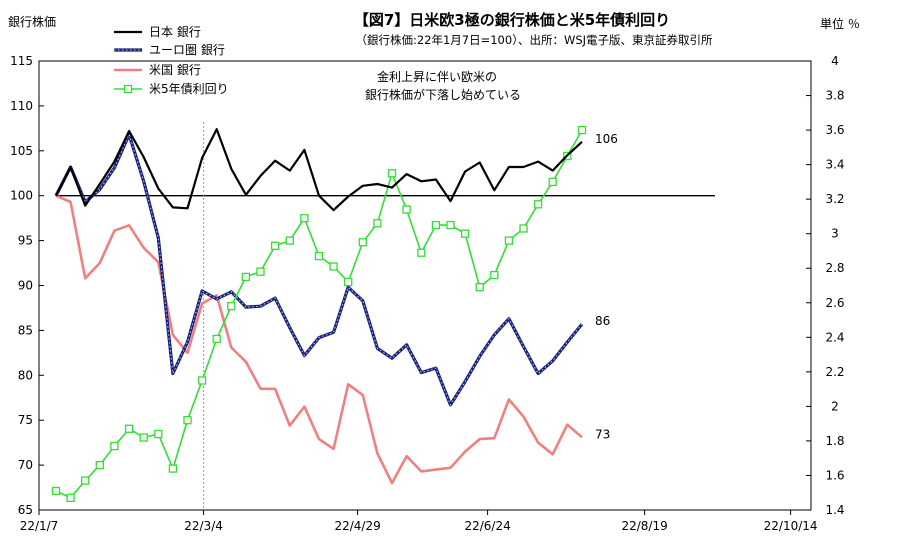 This screenshot has width=900, height=548. What do you see at coordinates (834, 199) in the screenshot?
I see `right-tick-label: 3.2` at bounding box center [834, 199].